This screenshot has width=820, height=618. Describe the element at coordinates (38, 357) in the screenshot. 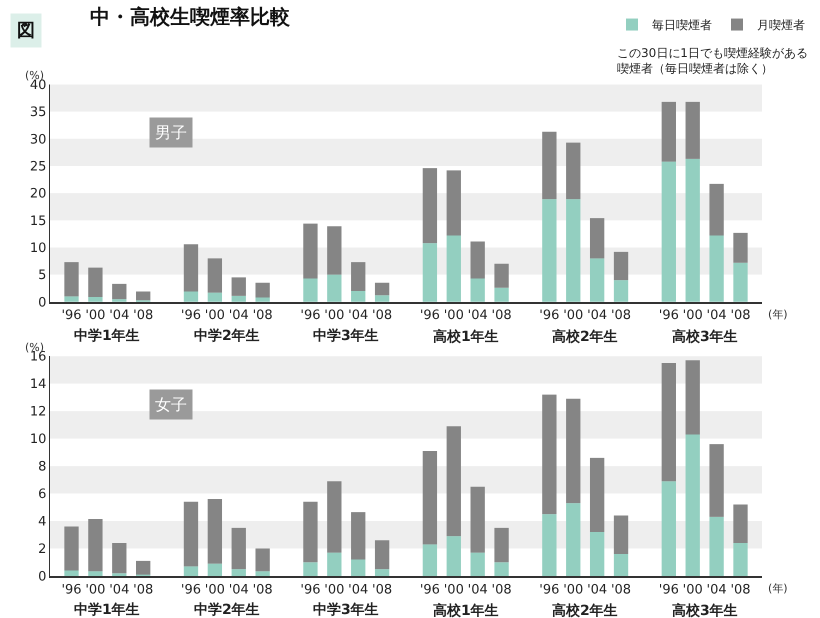

I see `y-tick-label: 16` at that location.